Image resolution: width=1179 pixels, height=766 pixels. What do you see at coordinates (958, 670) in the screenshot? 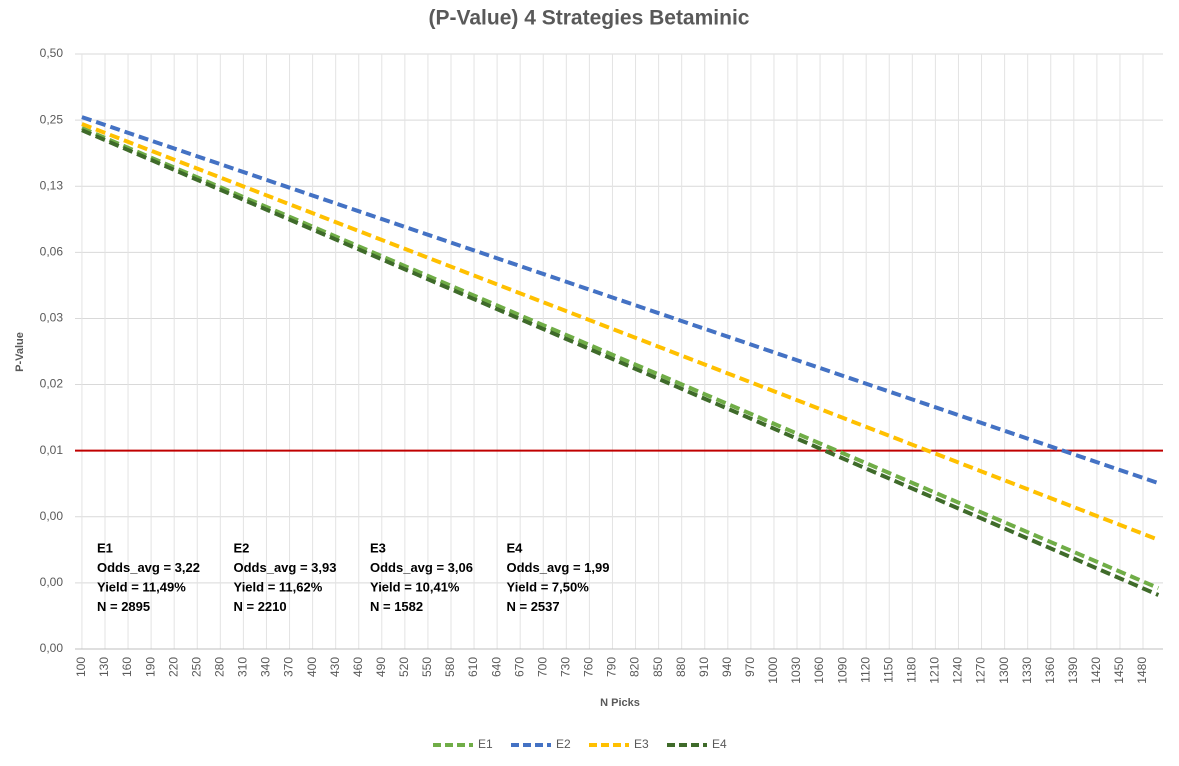
I see `x-tick-label: 1240` at bounding box center [958, 670].